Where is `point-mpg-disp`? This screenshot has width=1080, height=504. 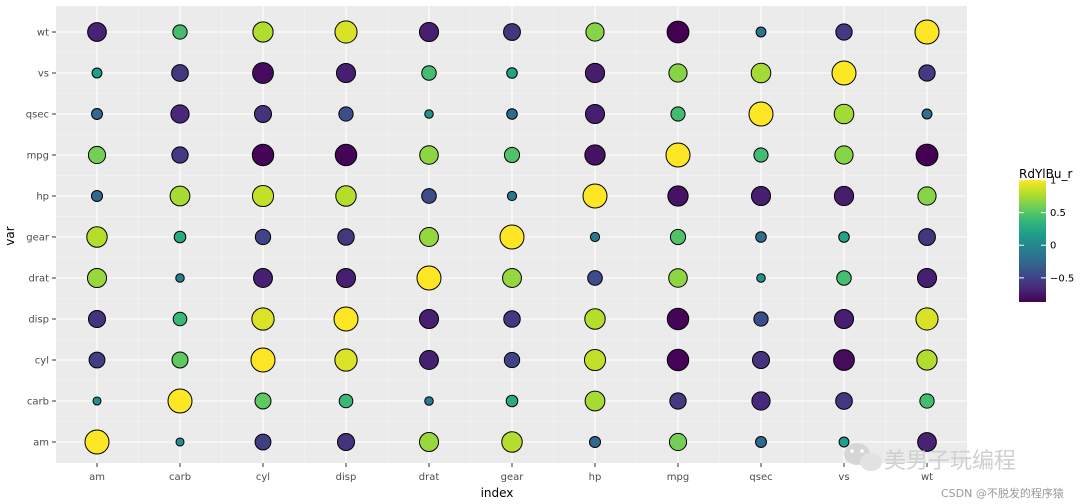 point-mpg-disp is located at coordinates (346, 155).